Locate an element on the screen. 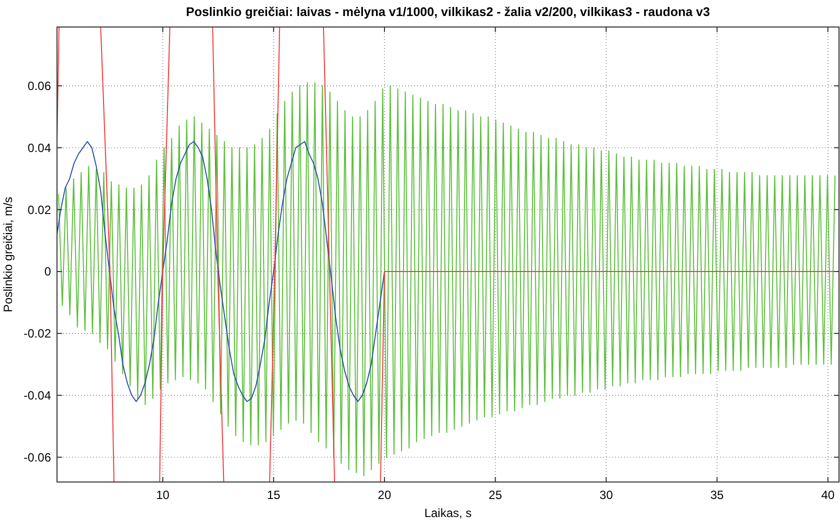  y-tick-label: 0.04 is located at coordinates (40, 147).